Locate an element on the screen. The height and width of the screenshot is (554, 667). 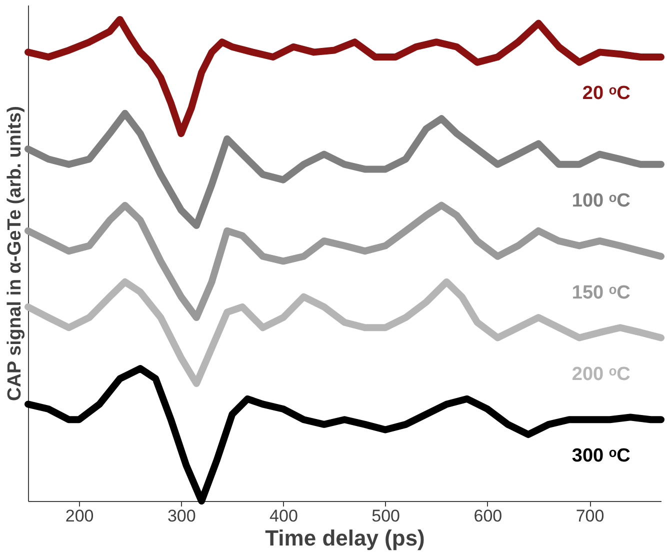
x-tick-label: 200 is located at coordinates (79, 516).